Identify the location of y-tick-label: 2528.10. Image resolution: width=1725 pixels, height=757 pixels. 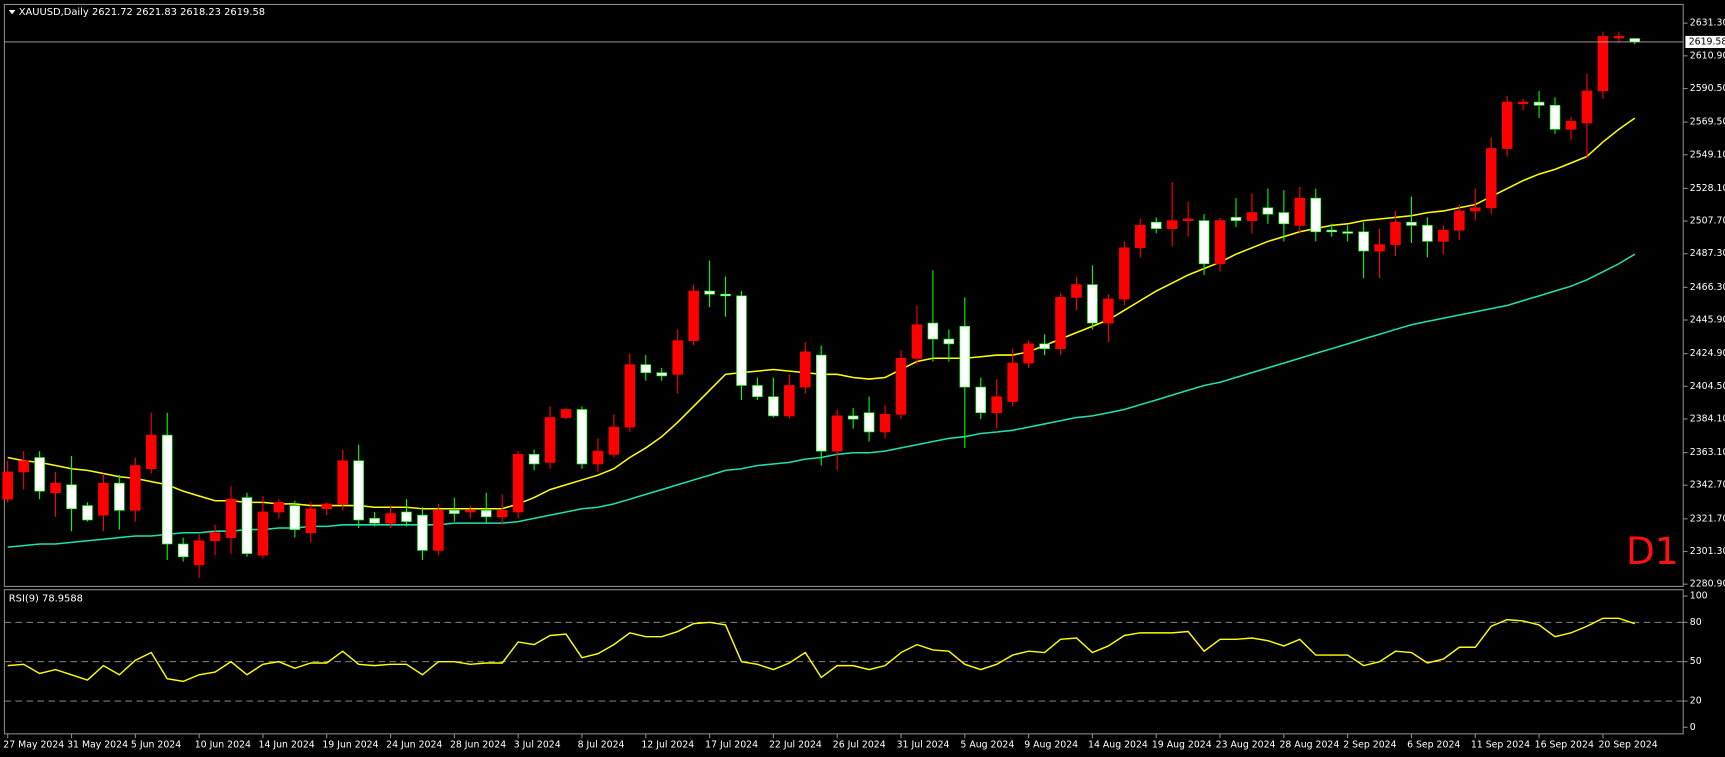
(1707, 188).